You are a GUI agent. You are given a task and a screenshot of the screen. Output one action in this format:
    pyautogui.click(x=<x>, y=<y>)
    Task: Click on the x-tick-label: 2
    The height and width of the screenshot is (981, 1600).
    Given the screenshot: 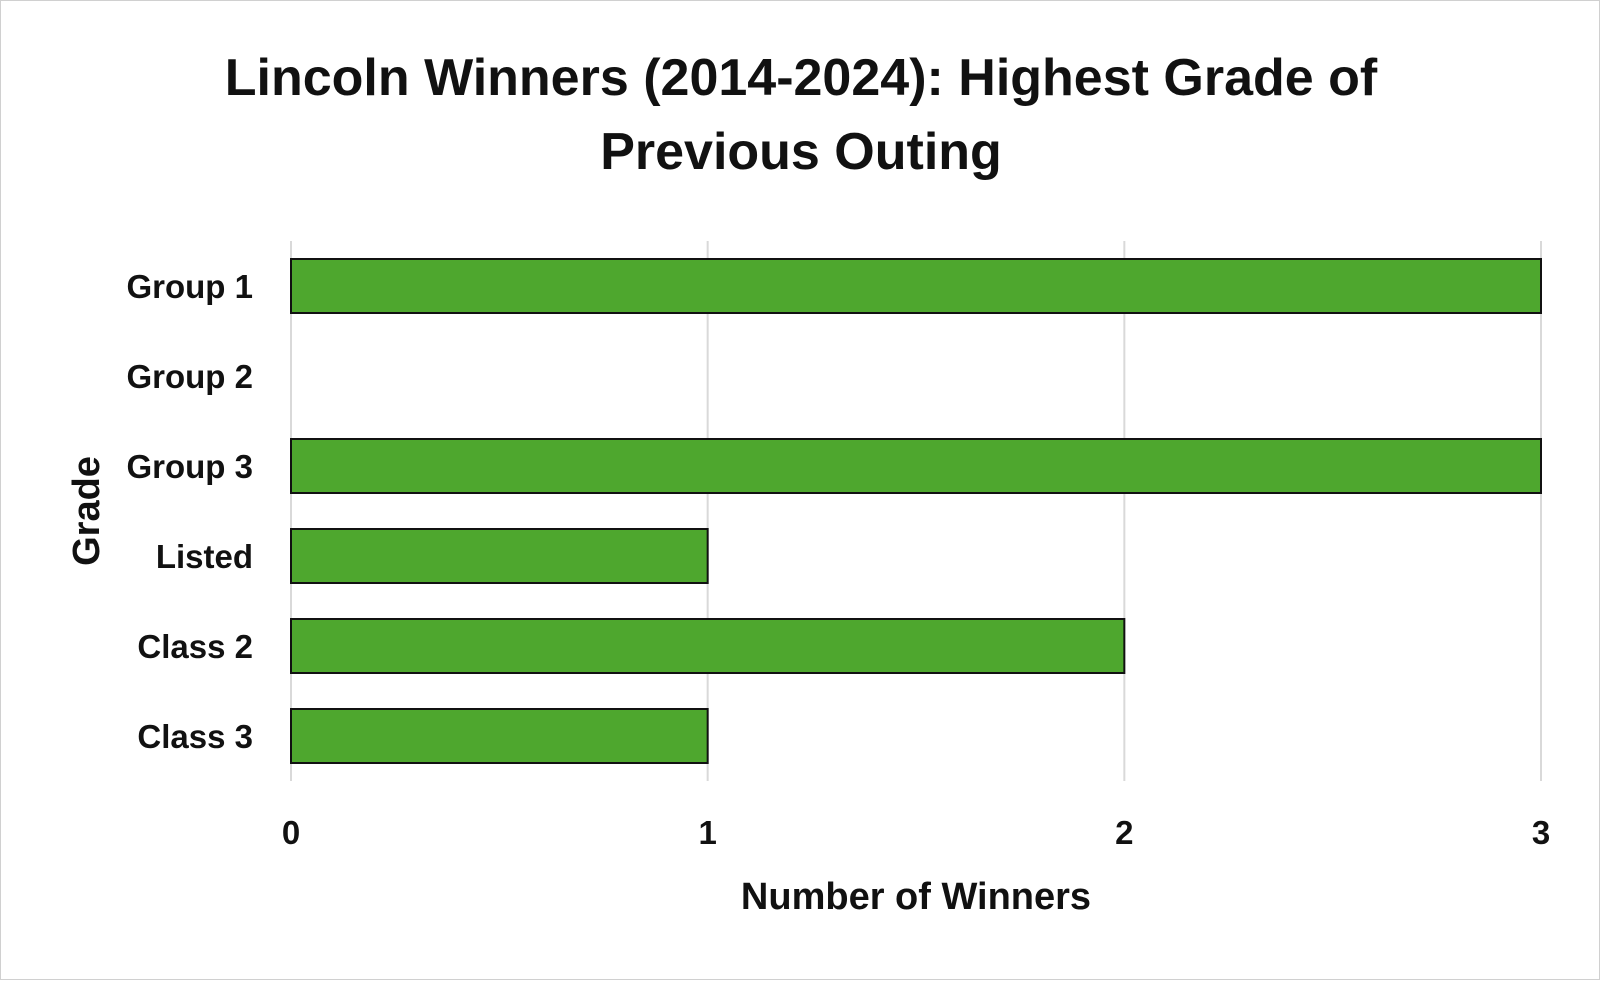 What is the action you would take?
    pyautogui.click(x=1124, y=832)
    